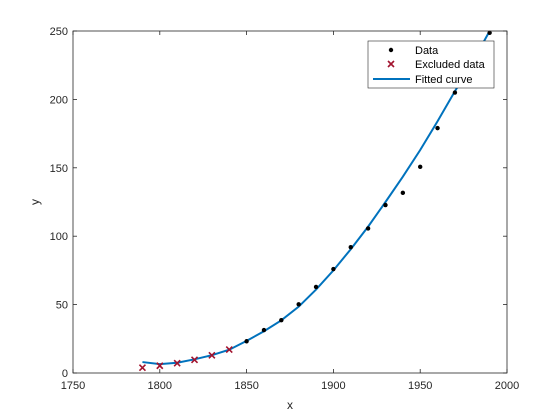  I want to click on y-tick-label: 100, so click(59, 237).